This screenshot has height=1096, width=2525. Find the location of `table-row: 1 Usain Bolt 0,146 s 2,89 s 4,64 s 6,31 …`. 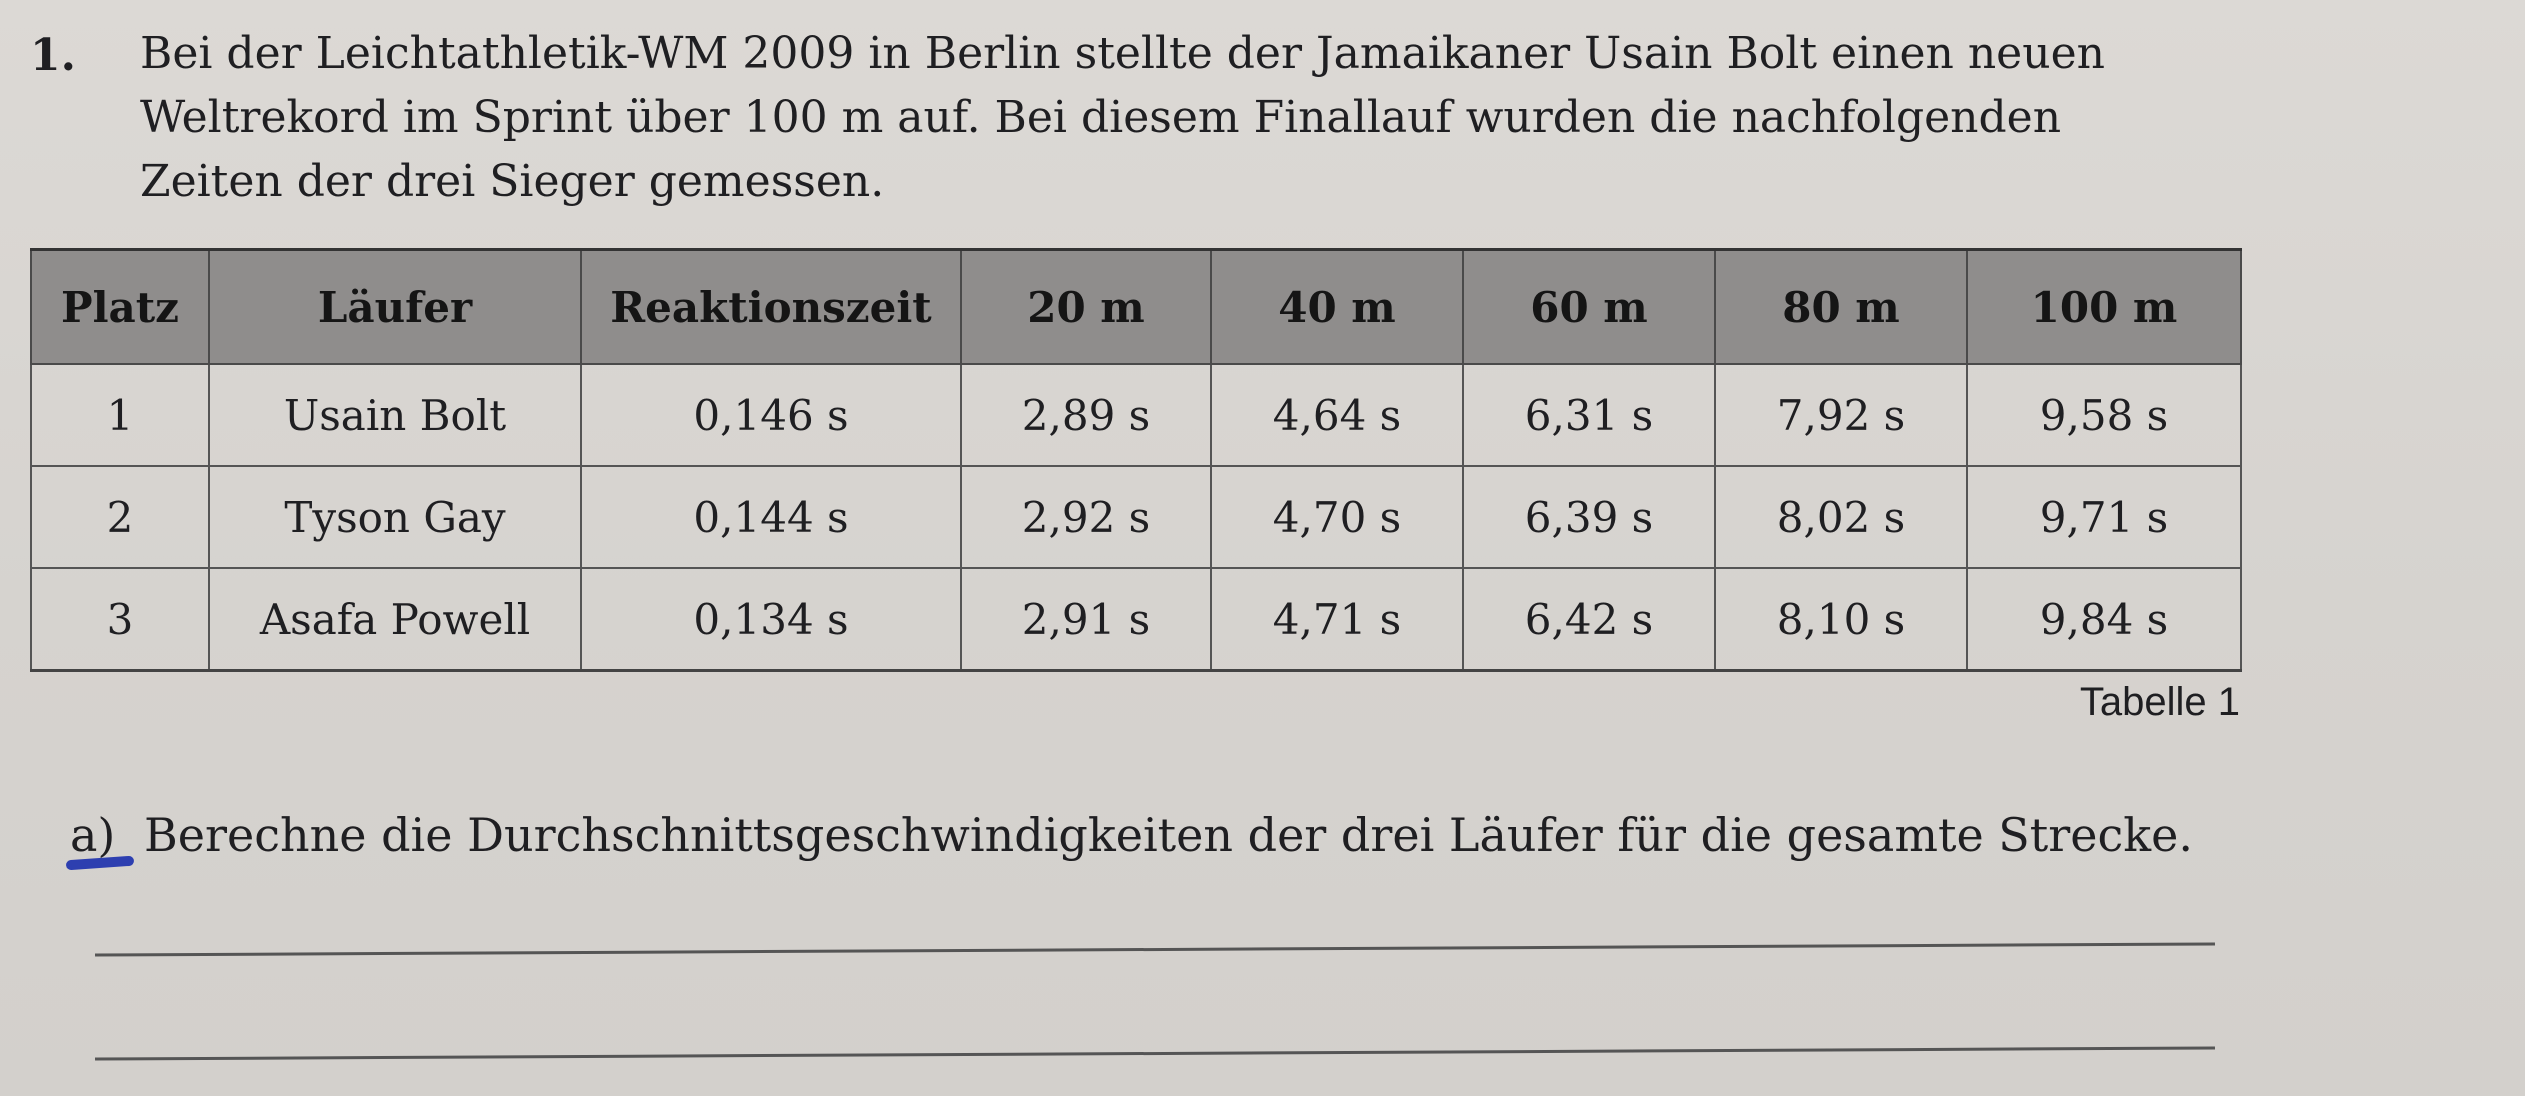

table-row: 1 Usain Bolt 0,146 s 2,89 s 4,64 s 6,31 … is located at coordinates (1136, 415).